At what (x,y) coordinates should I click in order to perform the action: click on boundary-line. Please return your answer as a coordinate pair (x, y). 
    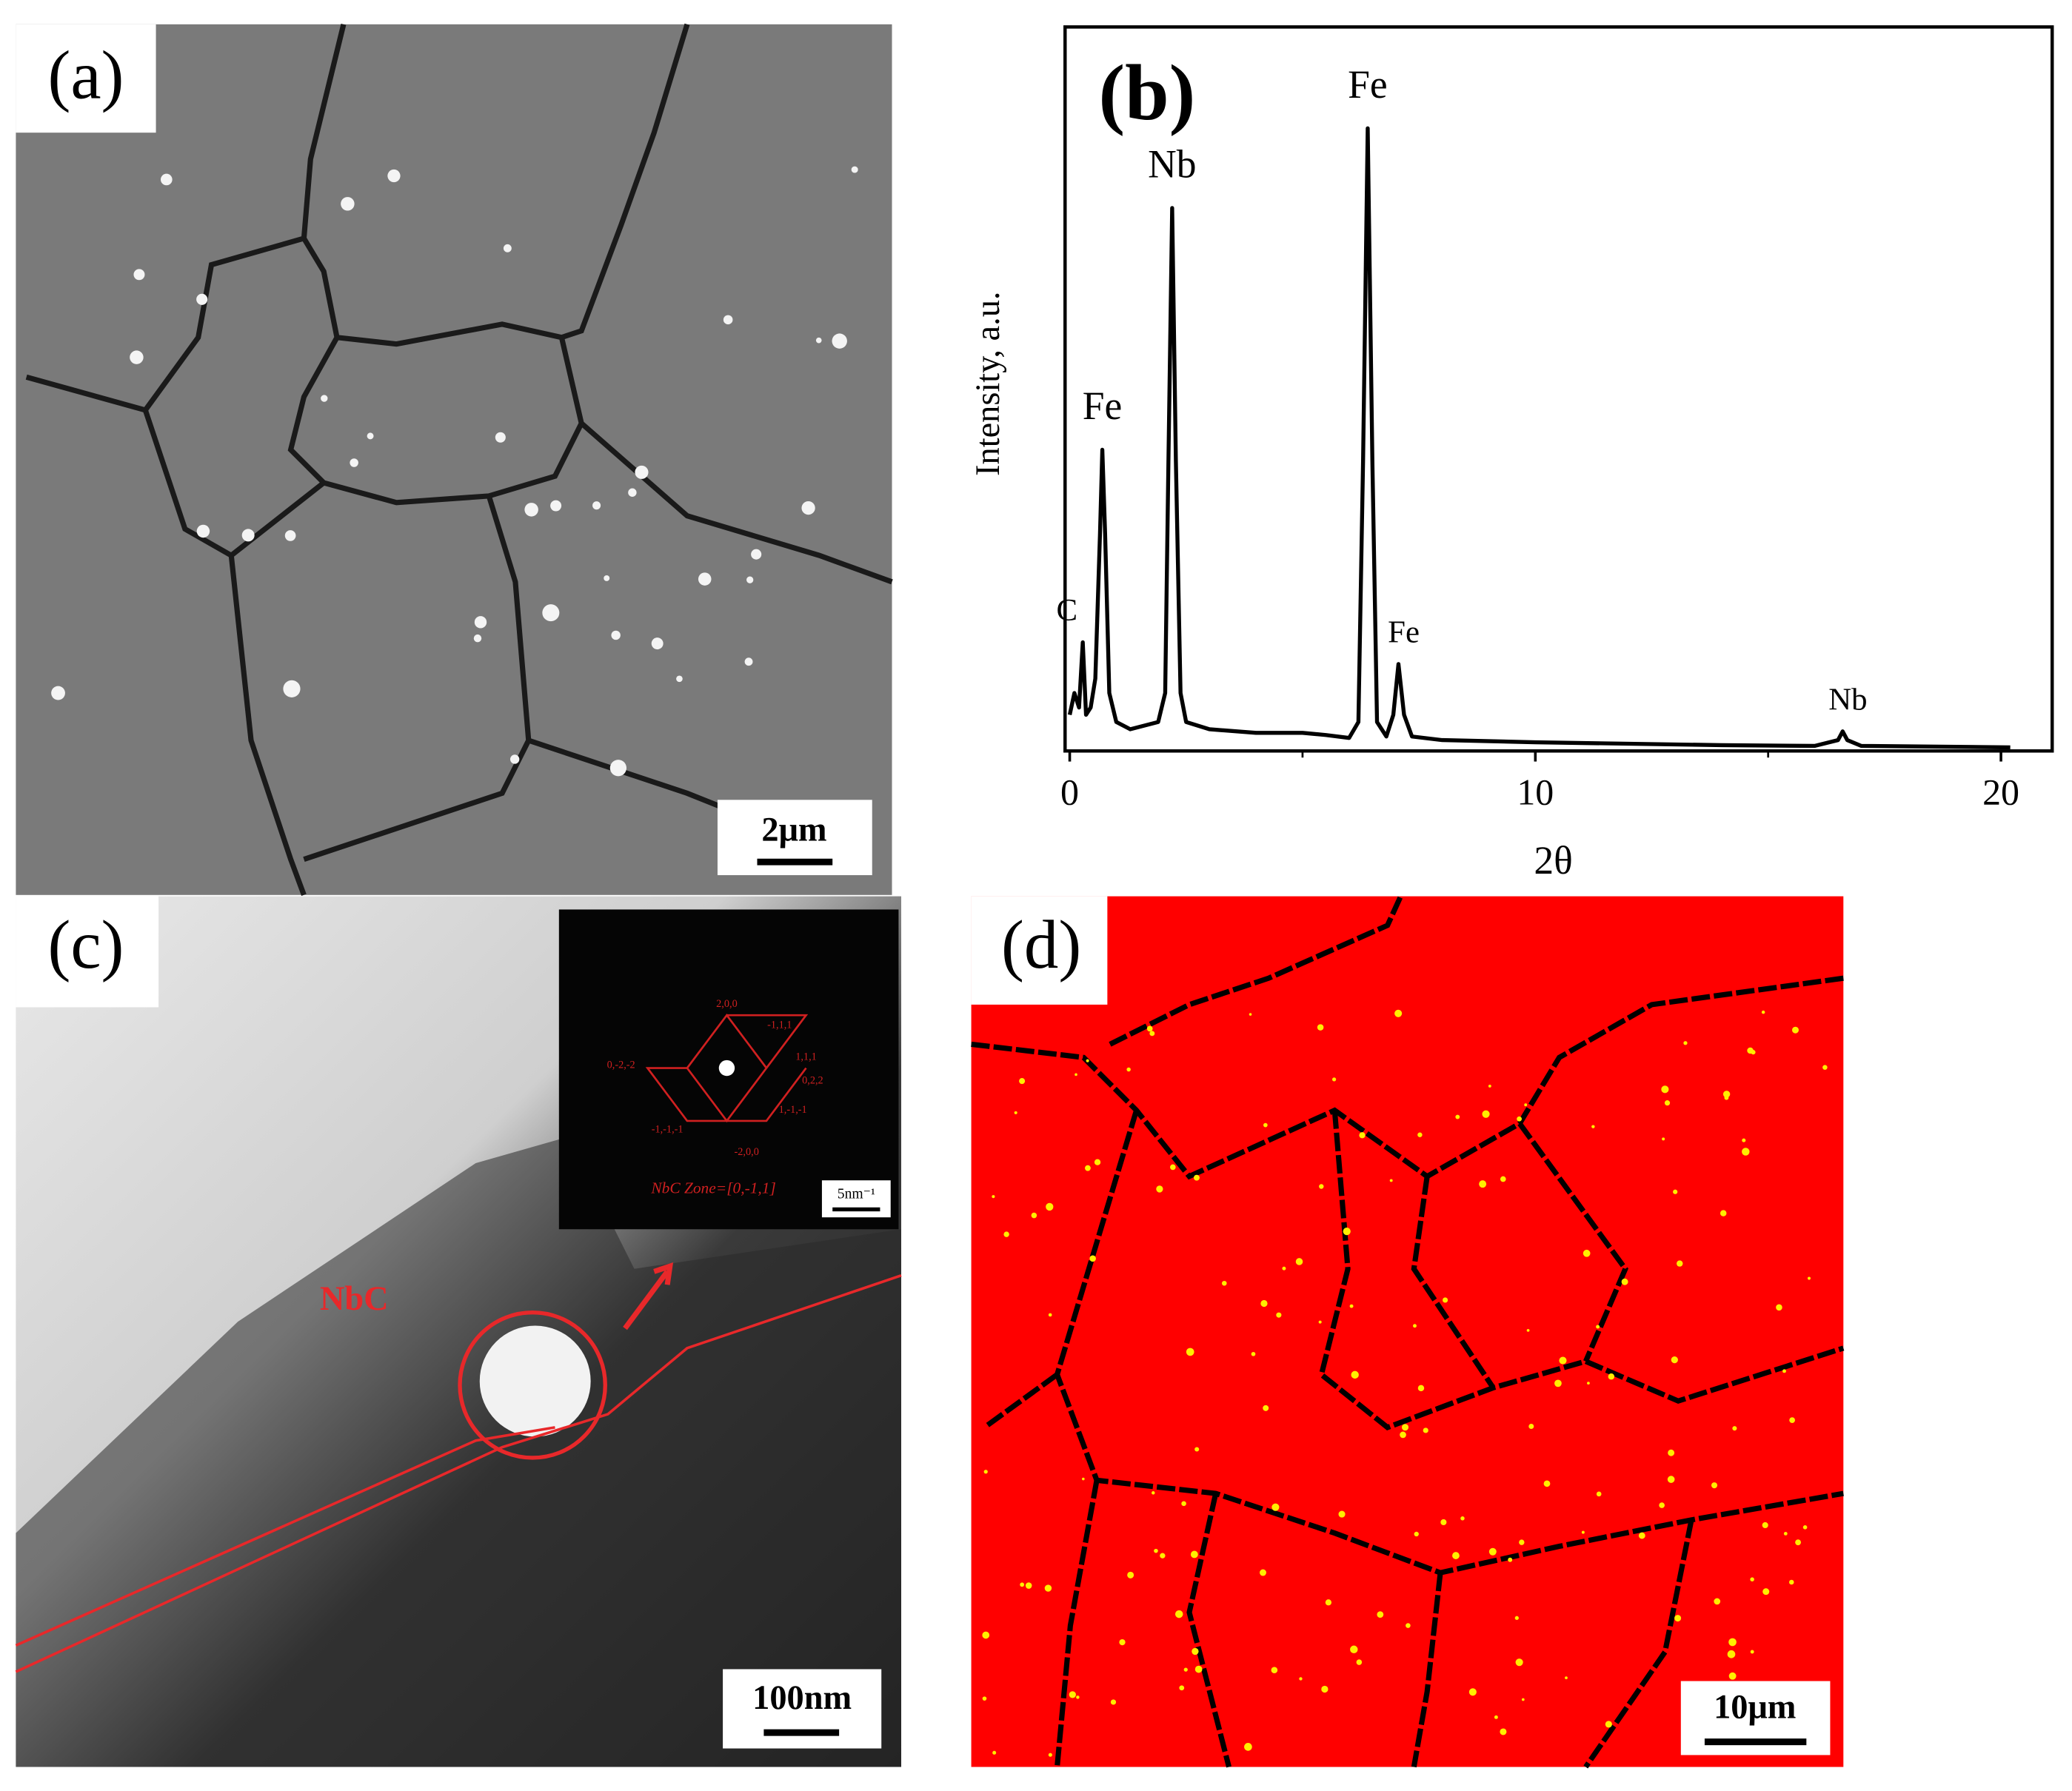
    Looking at the image, I should click on (459, 1473).